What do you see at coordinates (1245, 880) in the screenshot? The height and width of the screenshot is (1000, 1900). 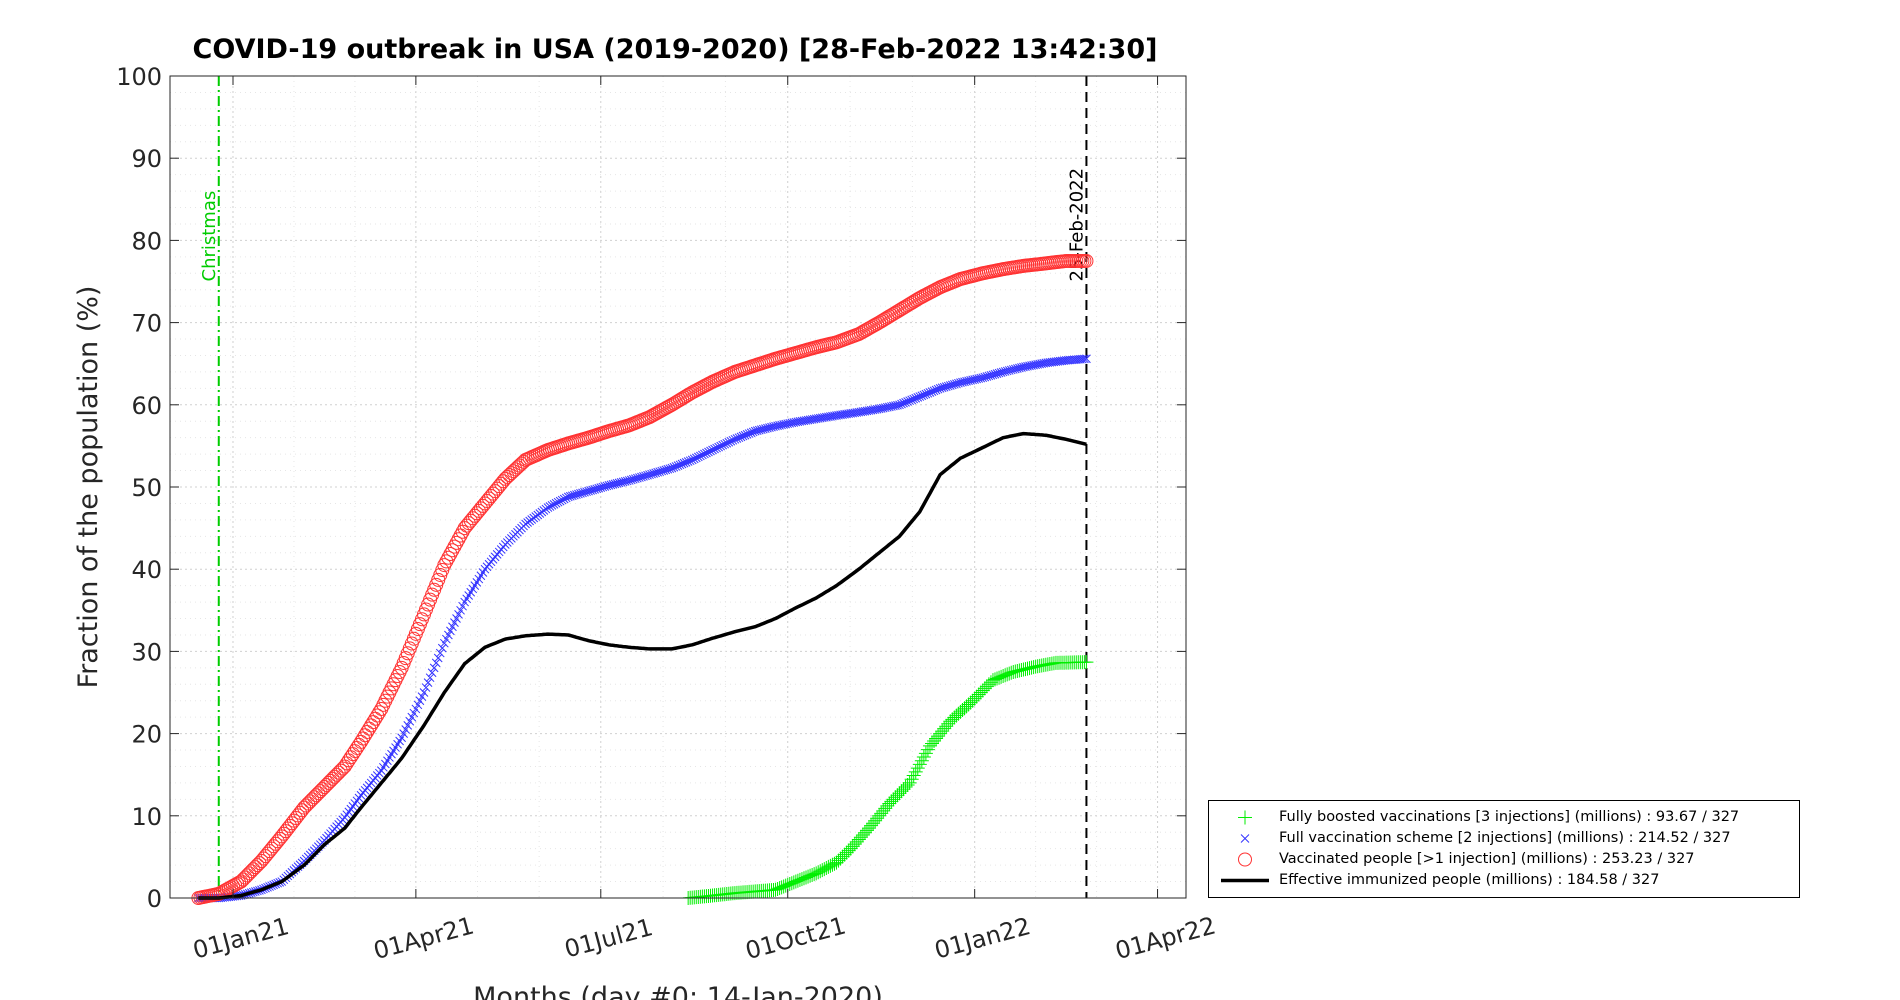 I see `legend-marker-line` at bounding box center [1245, 880].